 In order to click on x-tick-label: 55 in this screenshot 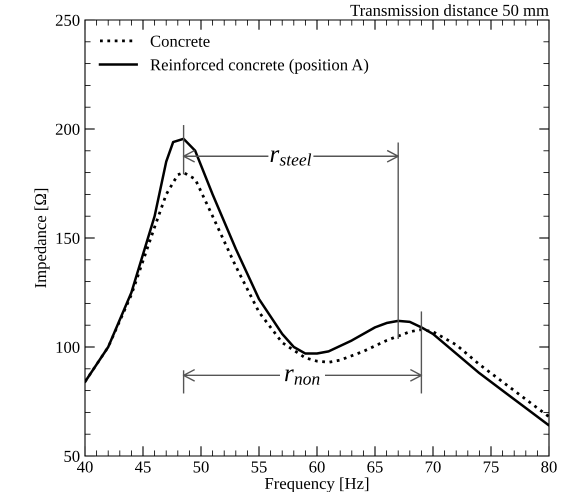, I will do `click(259, 467)`.